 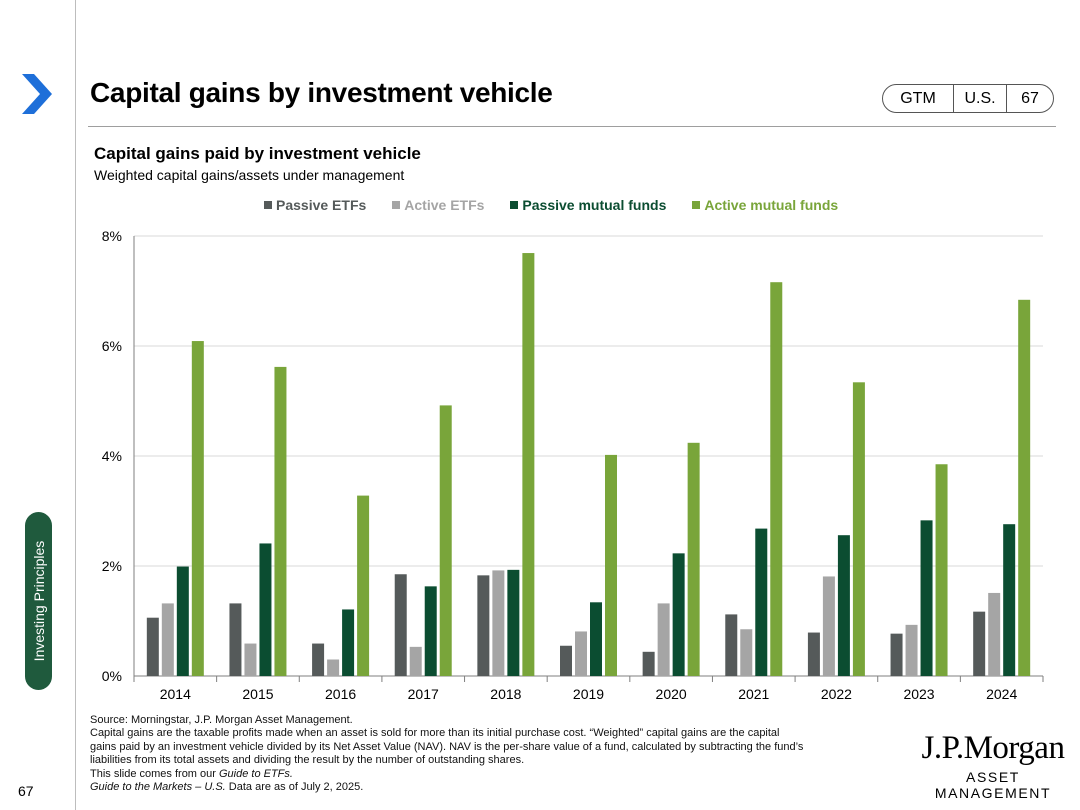 I want to click on bar-active-etfs-2015, so click(x=250, y=659).